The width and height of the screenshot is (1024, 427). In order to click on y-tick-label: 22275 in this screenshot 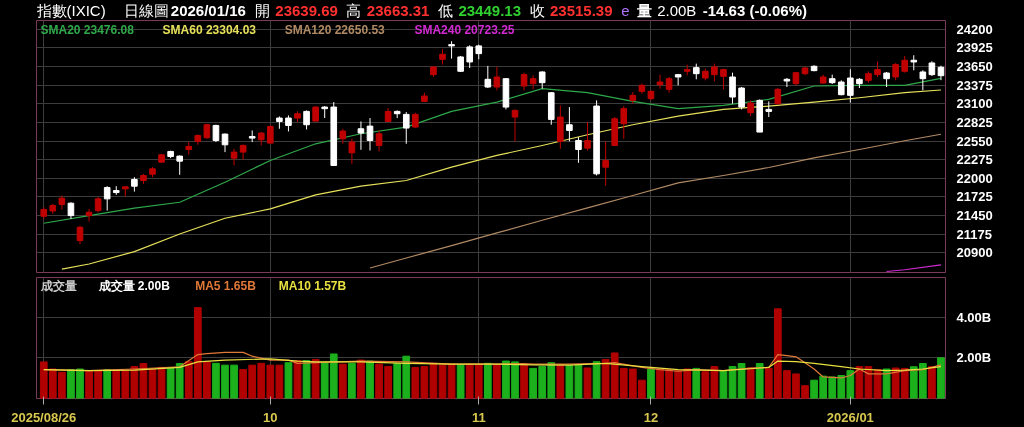, I will do `click(974, 160)`.